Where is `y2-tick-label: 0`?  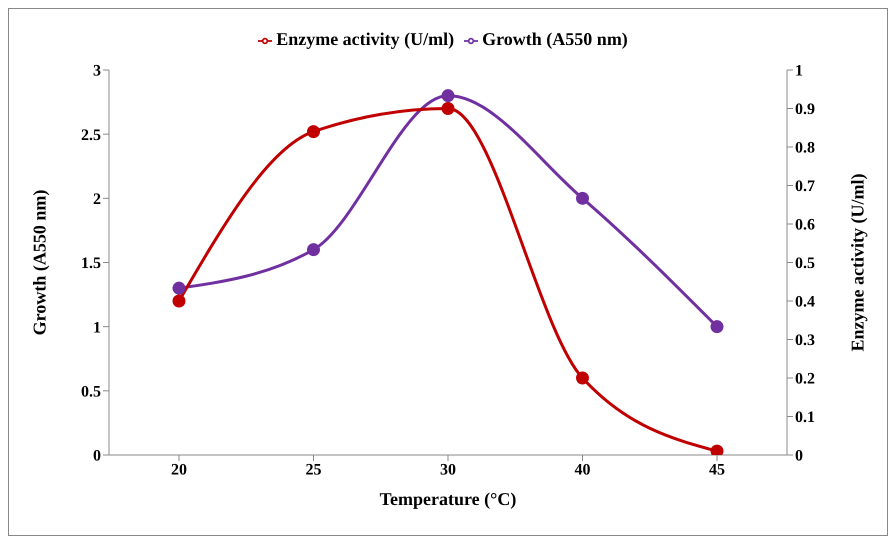 y2-tick-label: 0 is located at coordinates (799, 456).